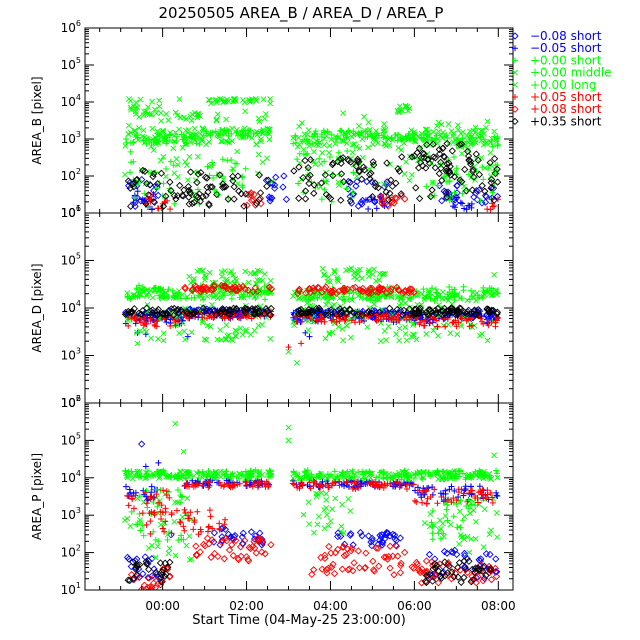 Image resolution: width=640 pixels, height=640 pixels. Describe the element at coordinates (311, 315) in the screenshot. I see `data-markers` at that location.